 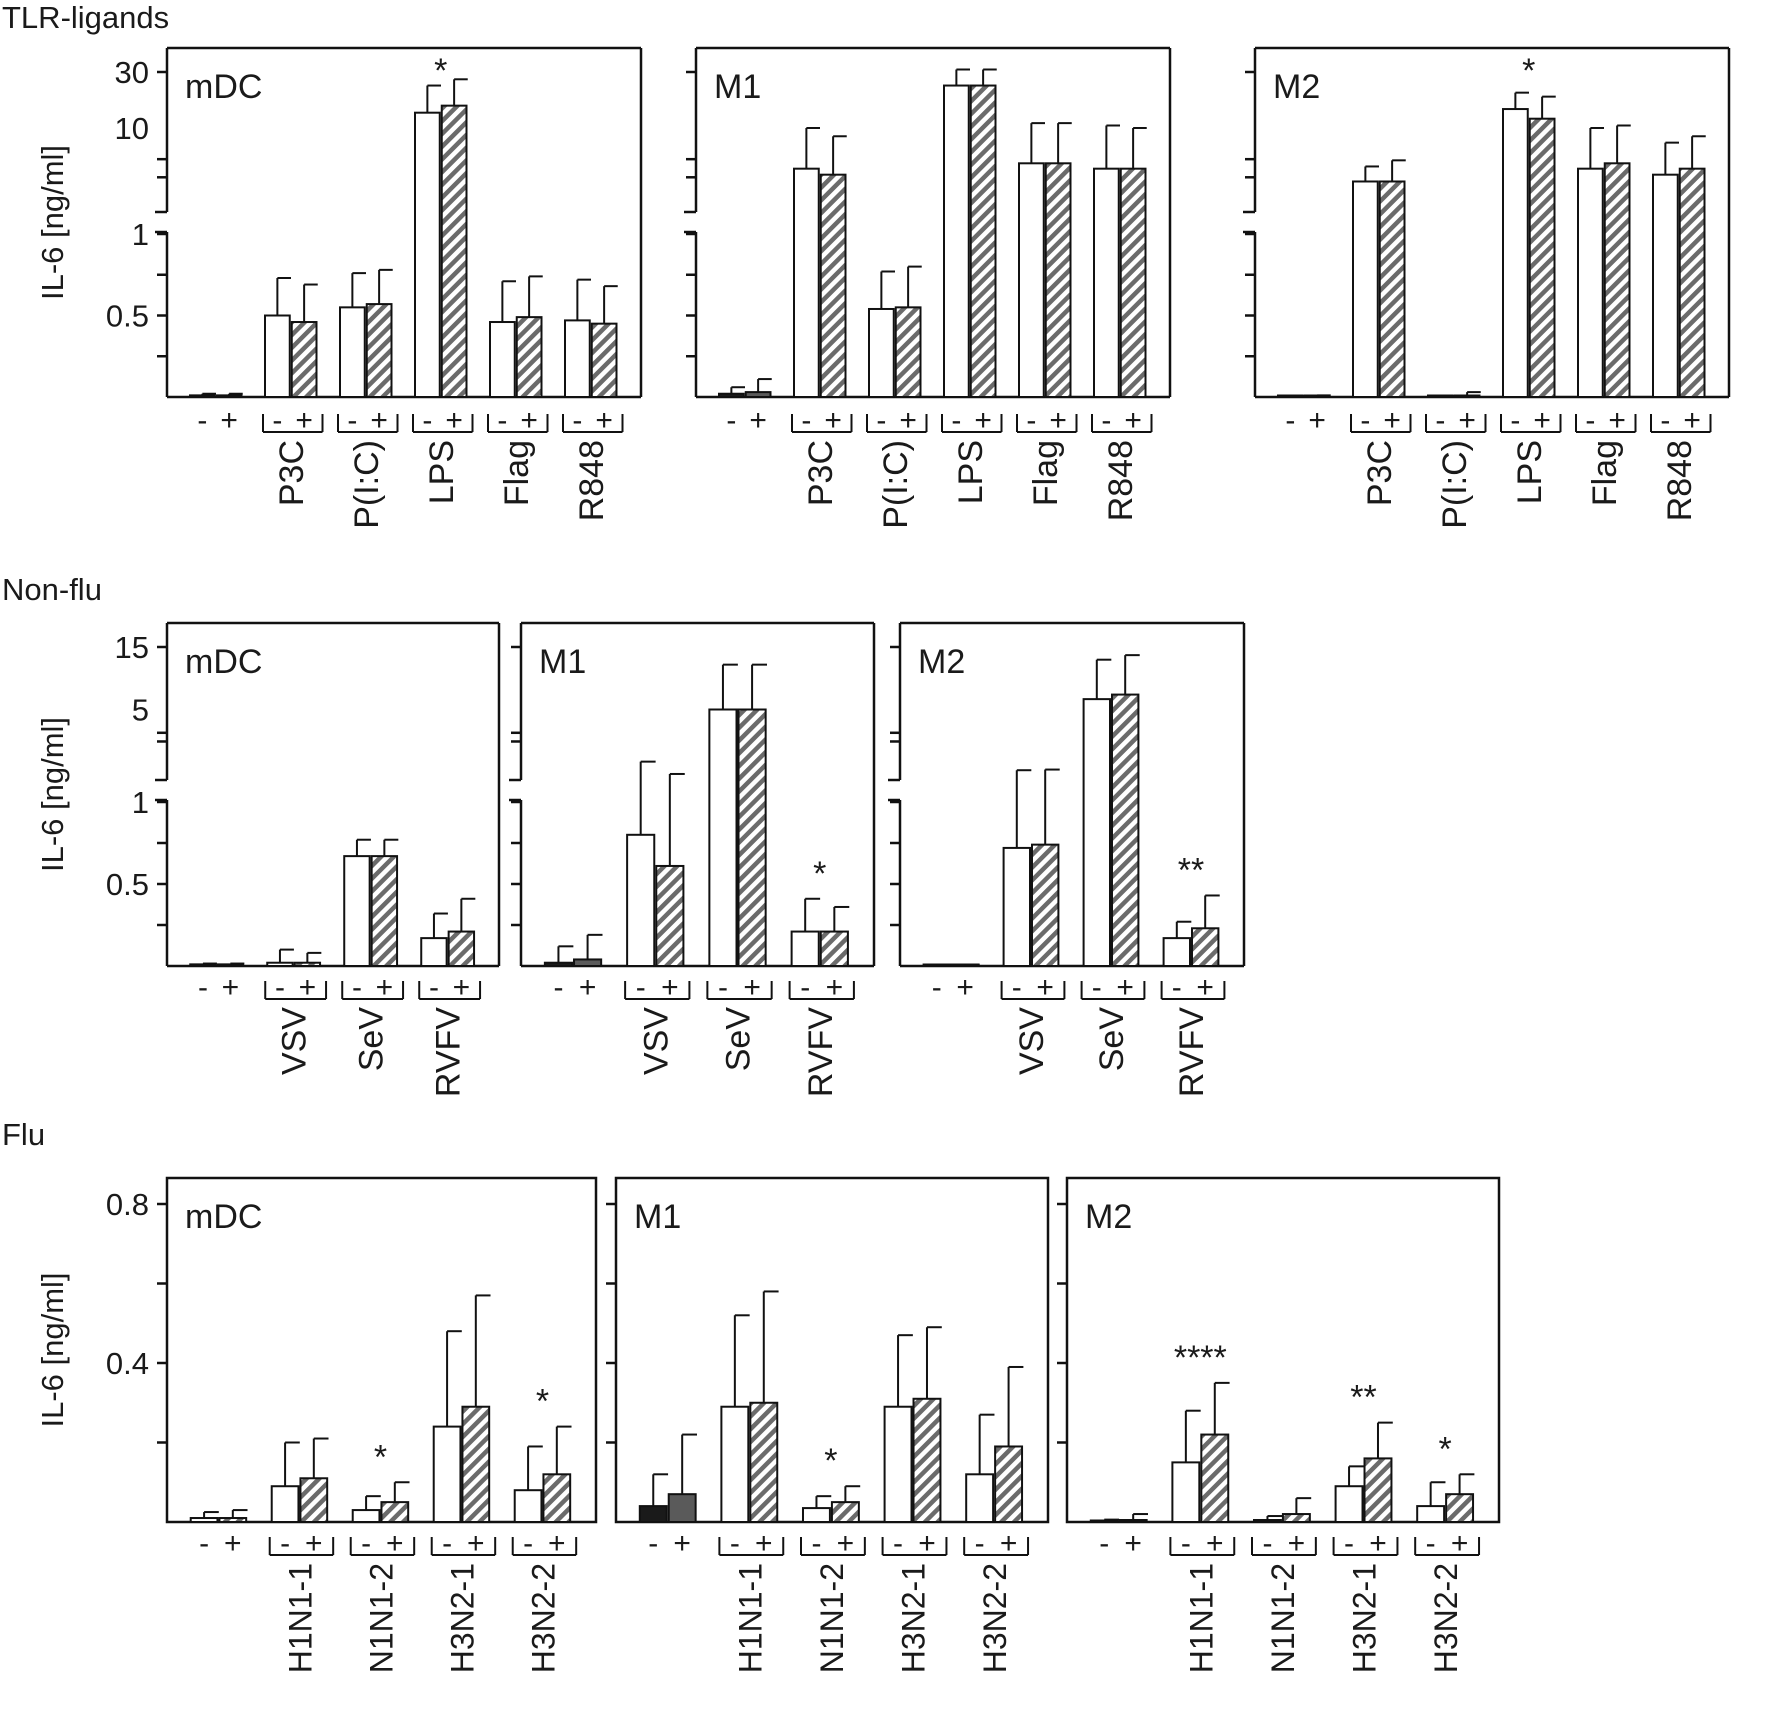 I want to click on y-tick-label: 0.5, so click(x=127, y=884).